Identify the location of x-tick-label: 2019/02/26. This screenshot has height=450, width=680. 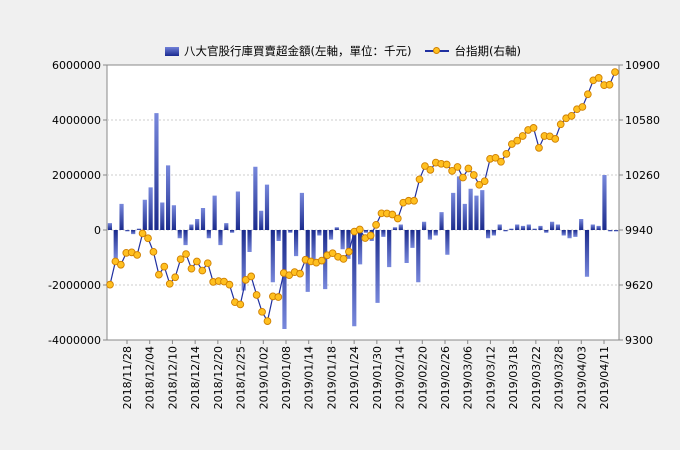
(445, 377).